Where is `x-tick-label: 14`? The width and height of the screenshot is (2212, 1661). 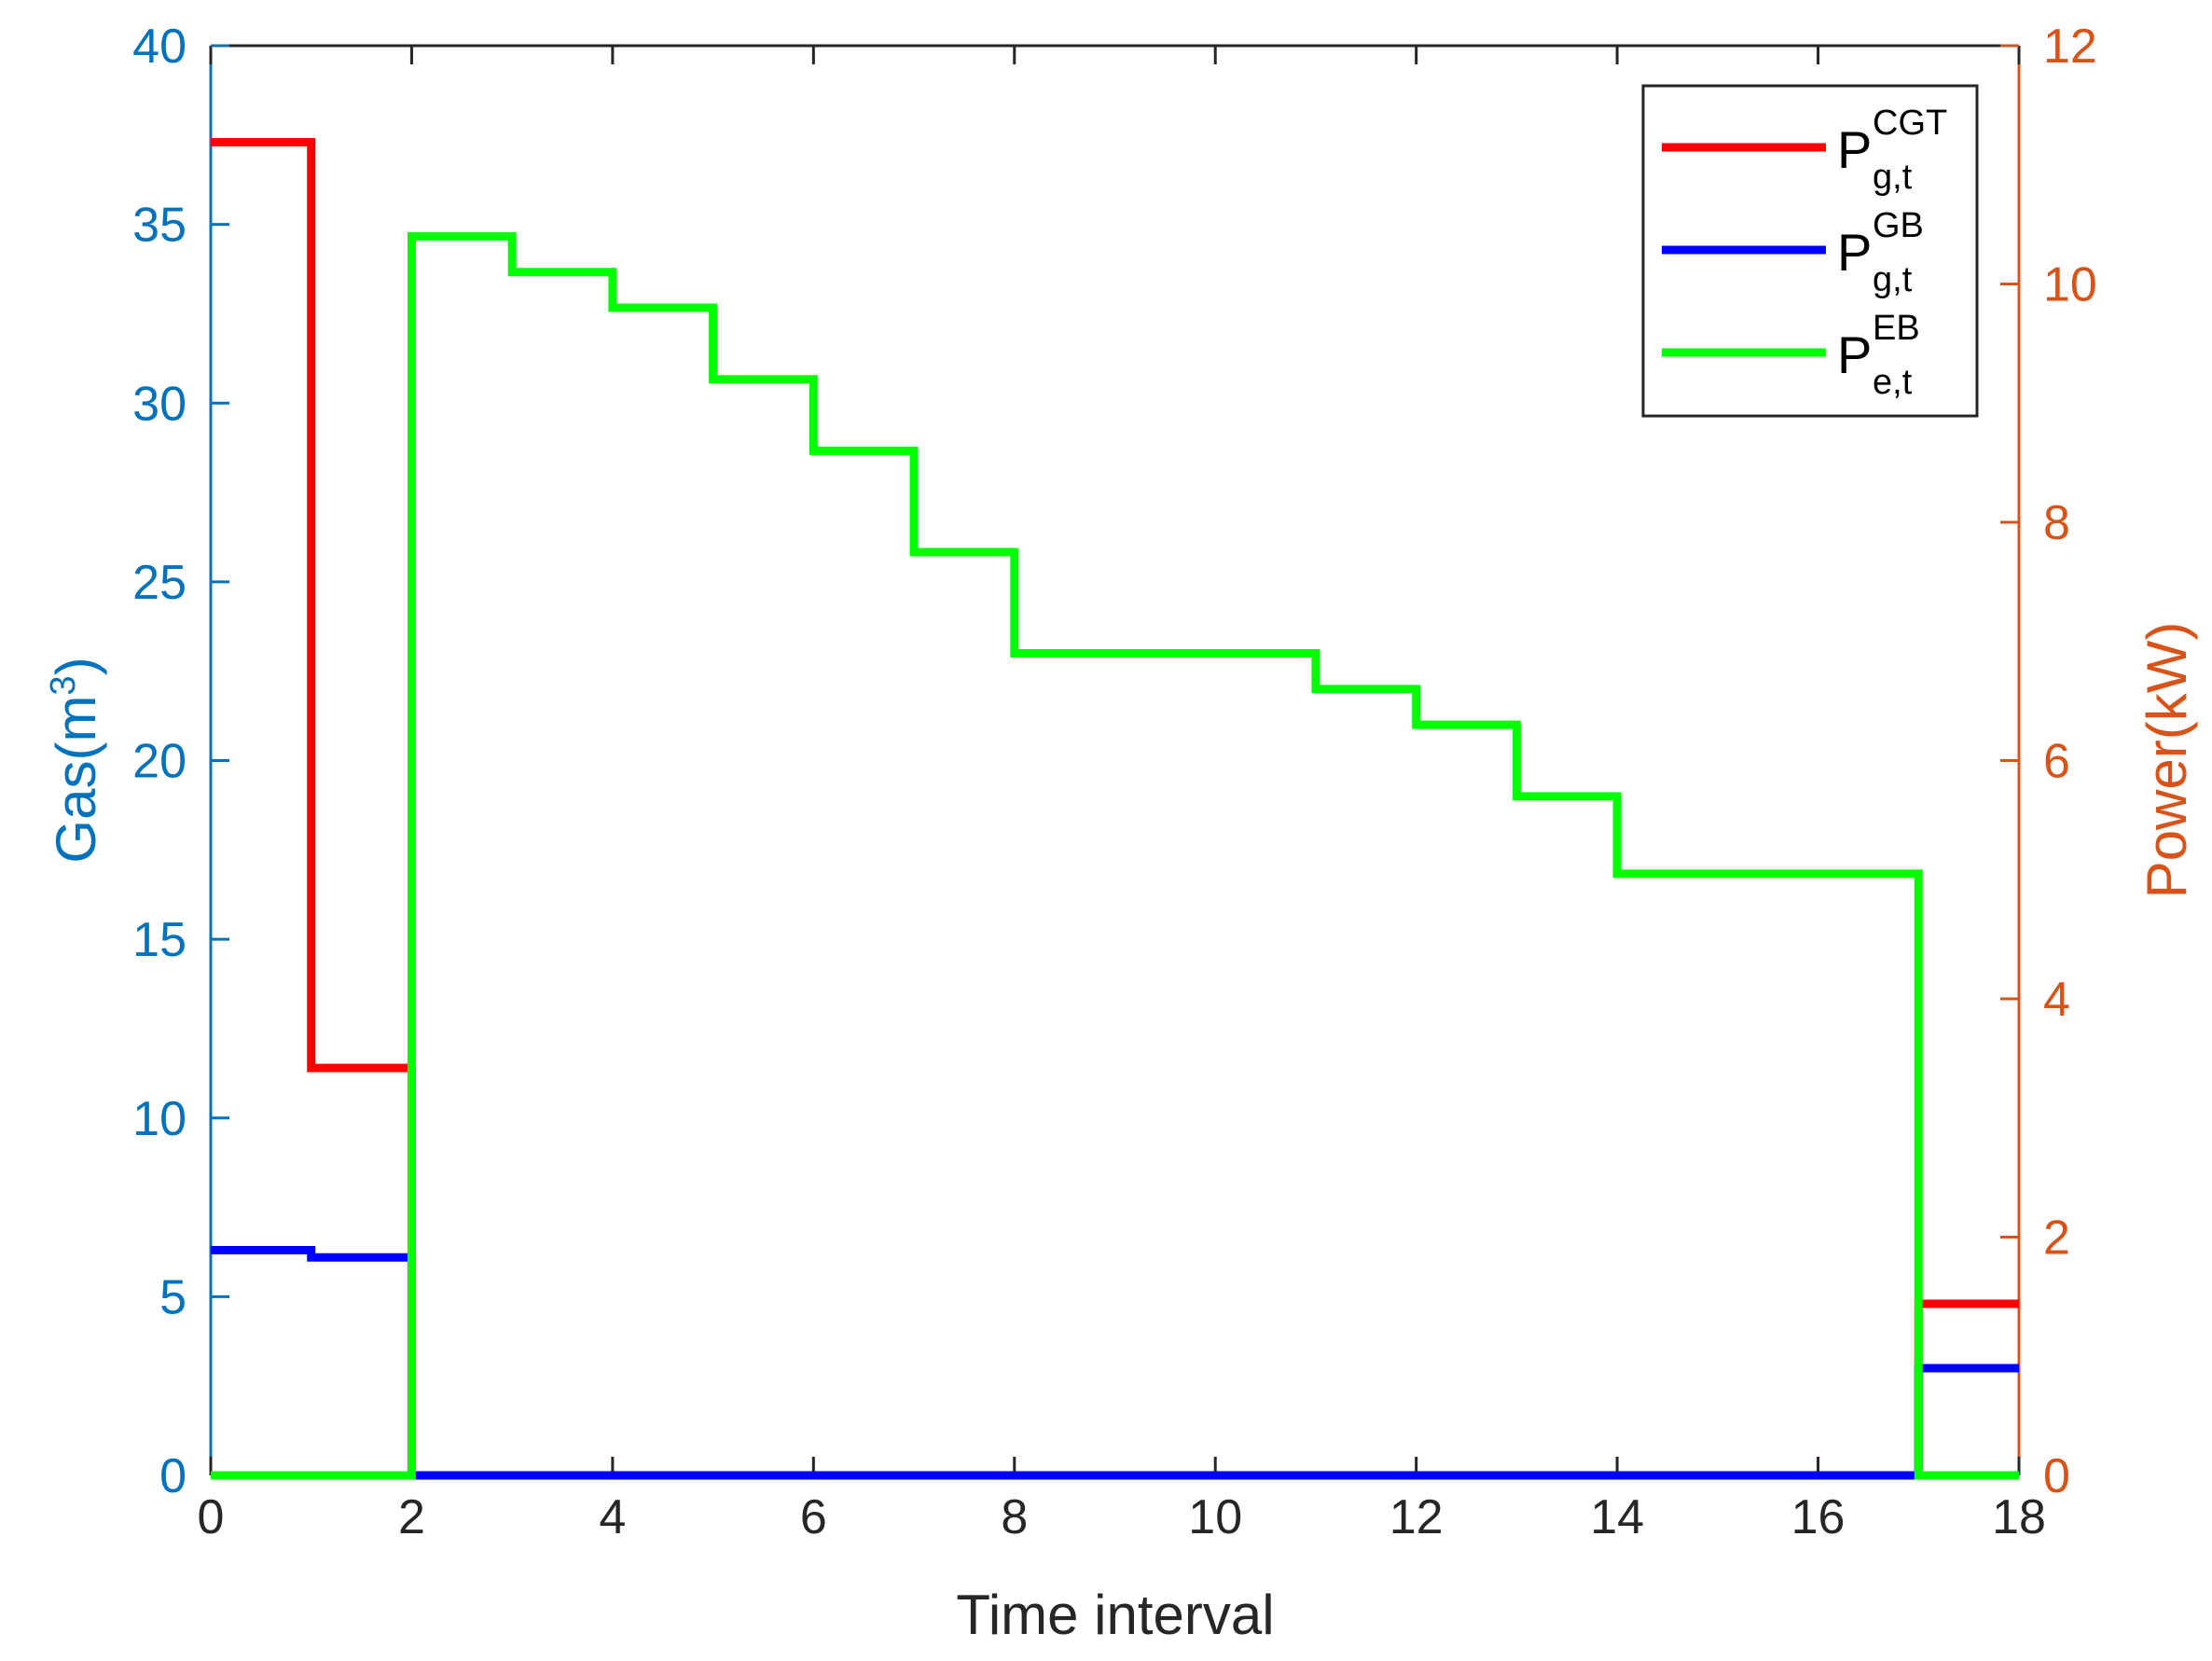
x-tick-label: 14 is located at coordinates (1617, 1517).